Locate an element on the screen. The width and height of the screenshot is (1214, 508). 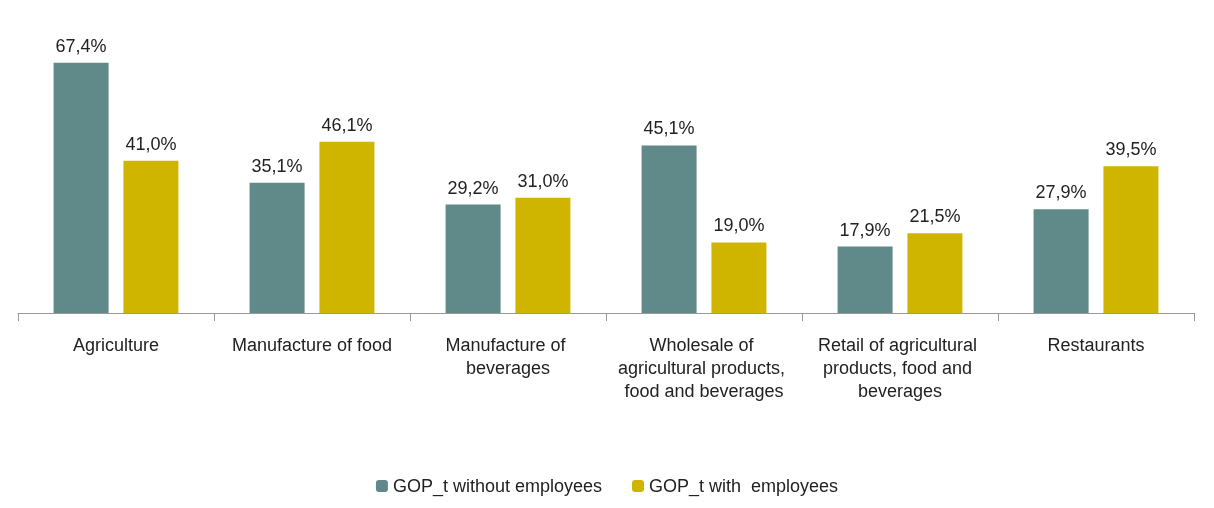
data-label: 27,9% is located at coordinates (1061, 192).